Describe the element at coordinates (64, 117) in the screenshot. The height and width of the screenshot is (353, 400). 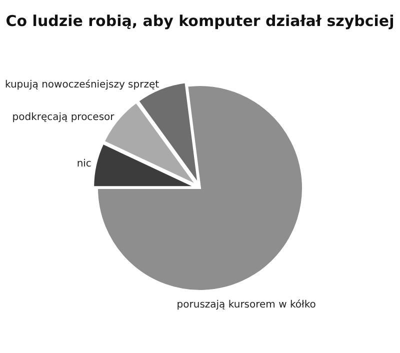
I see `slice-label: podkręcają procesor` at that location.